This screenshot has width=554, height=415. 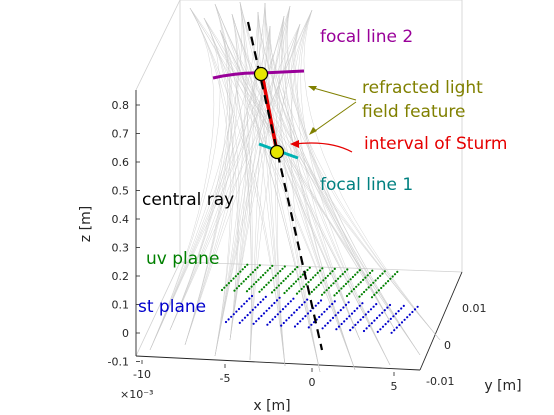 What do you see at coordinates (121, 276) in the screenshot?
I see `z-tick-label: 0.2` at bounding box center [121, 276].